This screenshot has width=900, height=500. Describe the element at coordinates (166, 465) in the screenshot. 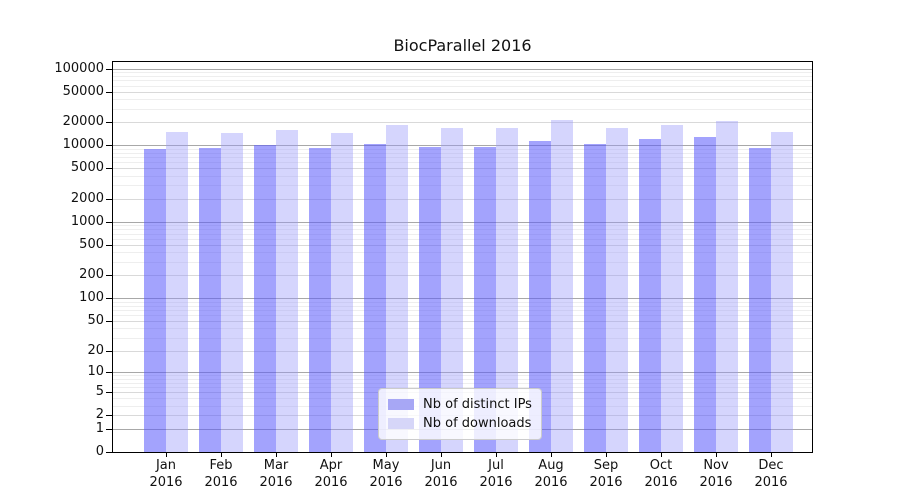

I see `x-tick-month: Jan` at that location.